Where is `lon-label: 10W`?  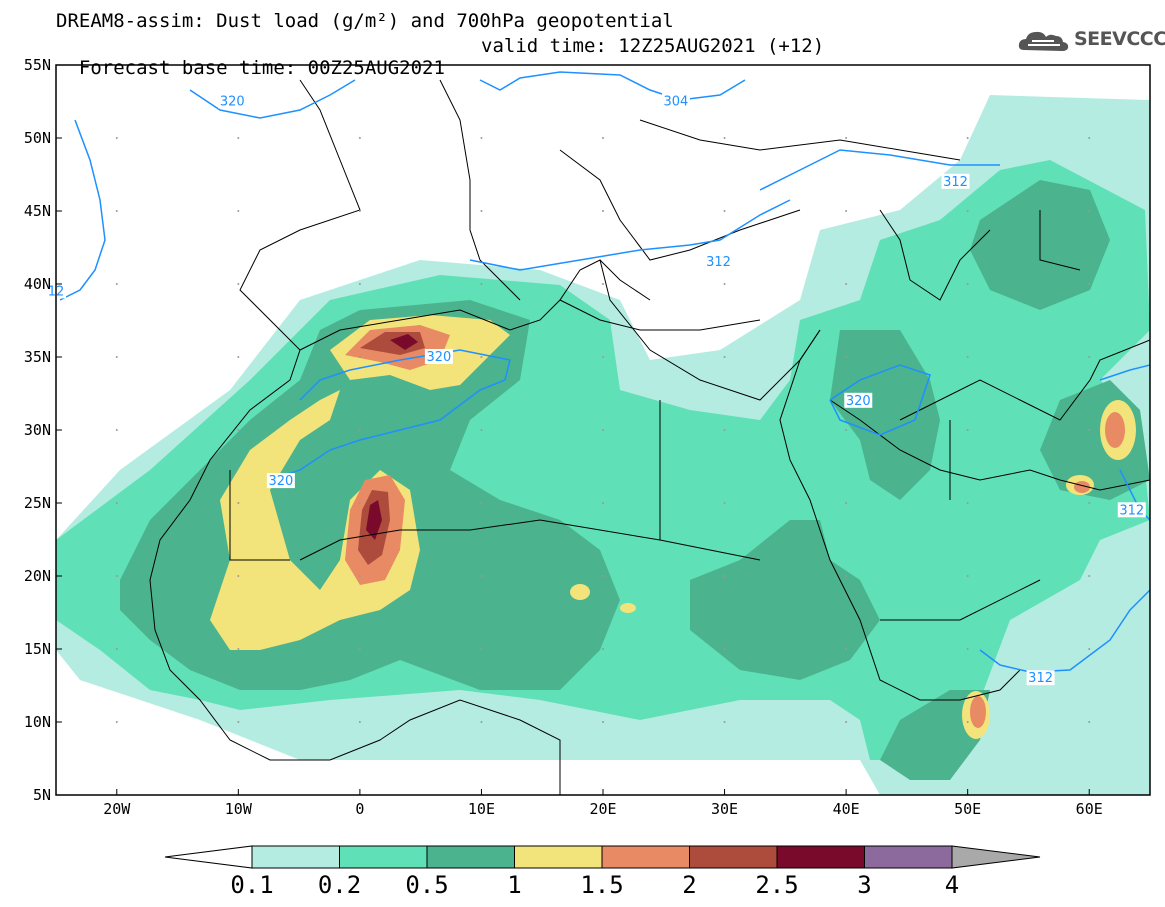
lon-label: 10W is located at coordinates (239, 809).